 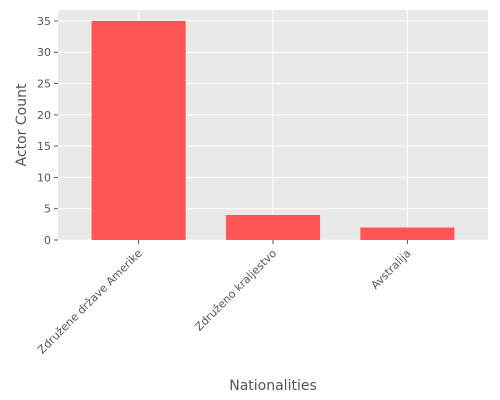 What do you see at coordinates (90, 302) in the screenshot?
I see `x-tick-label: Združene države Amerike` at bounding box center [90, 302].